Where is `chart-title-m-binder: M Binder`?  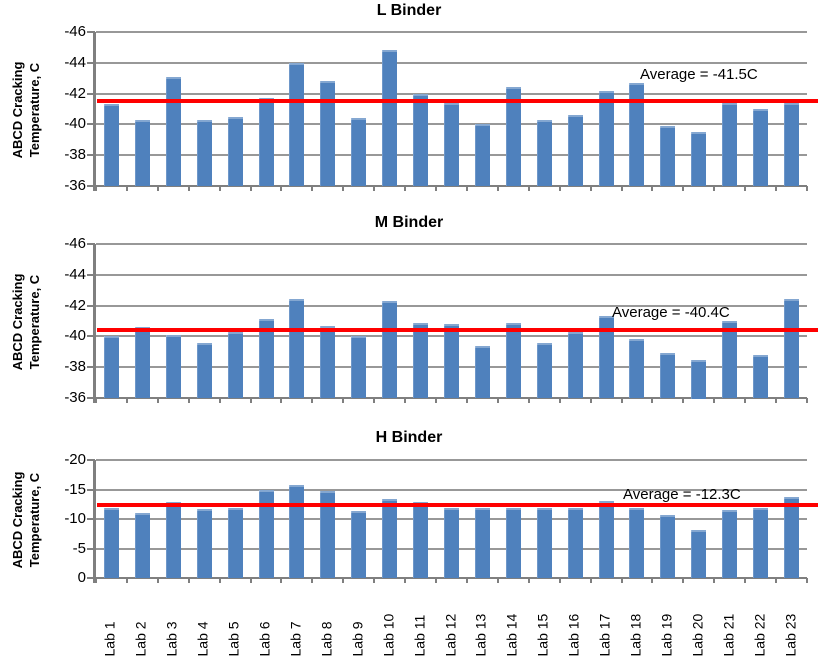
chart-title-m-binder: M Binder is located at coordinates (409, 222).